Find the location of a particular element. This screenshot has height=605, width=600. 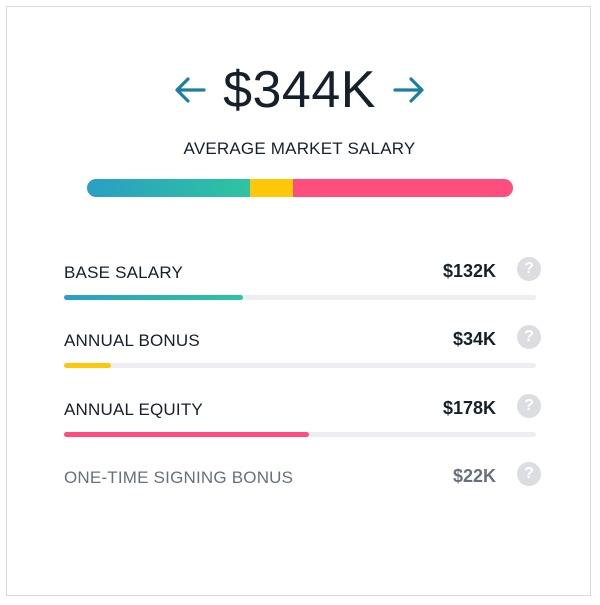

salary-breakdown-bar is located at coordinates (300, 188).